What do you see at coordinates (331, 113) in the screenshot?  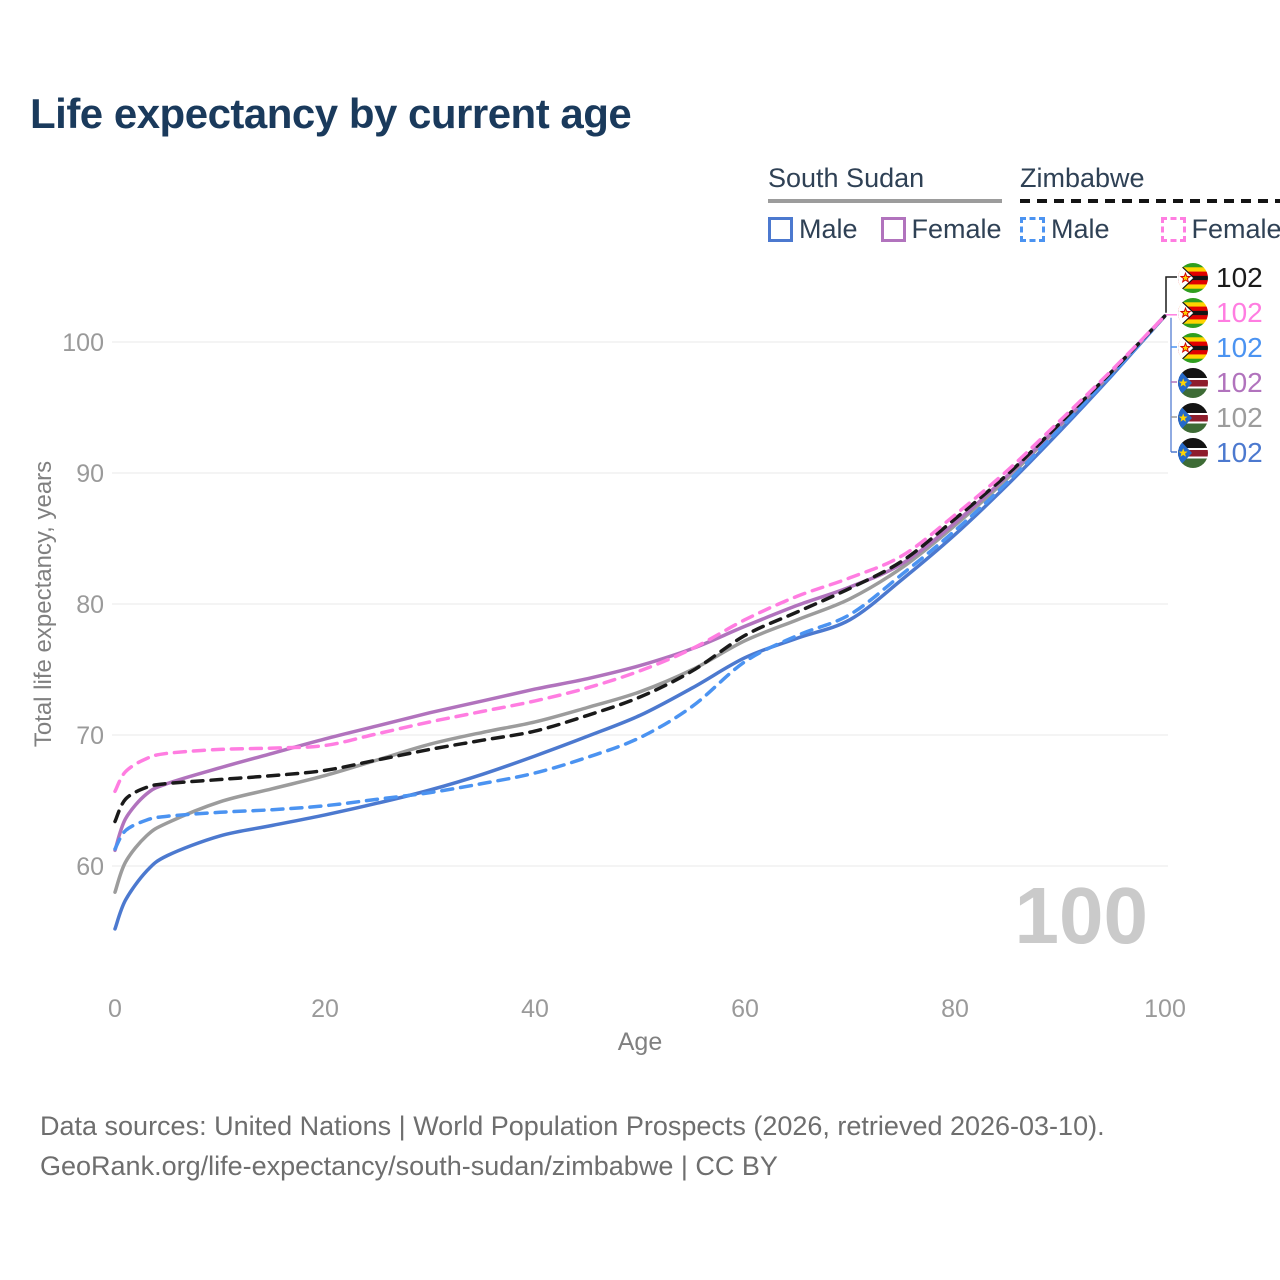 I see `page-title: Life expectancy by current age` at bounding box center [331, 113].